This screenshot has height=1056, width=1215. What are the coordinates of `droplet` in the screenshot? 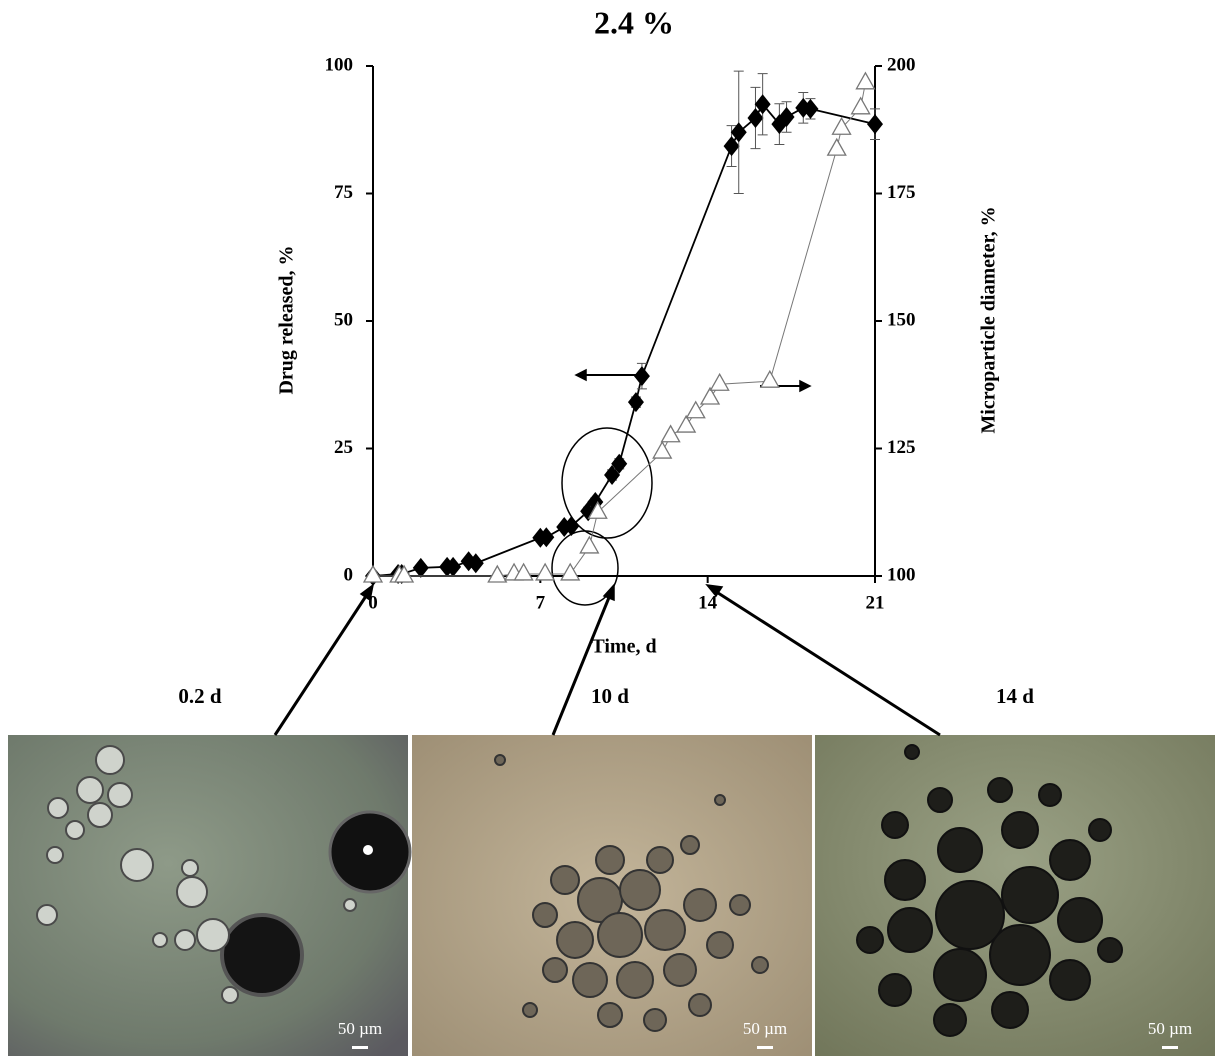 It's located at (262, 955).